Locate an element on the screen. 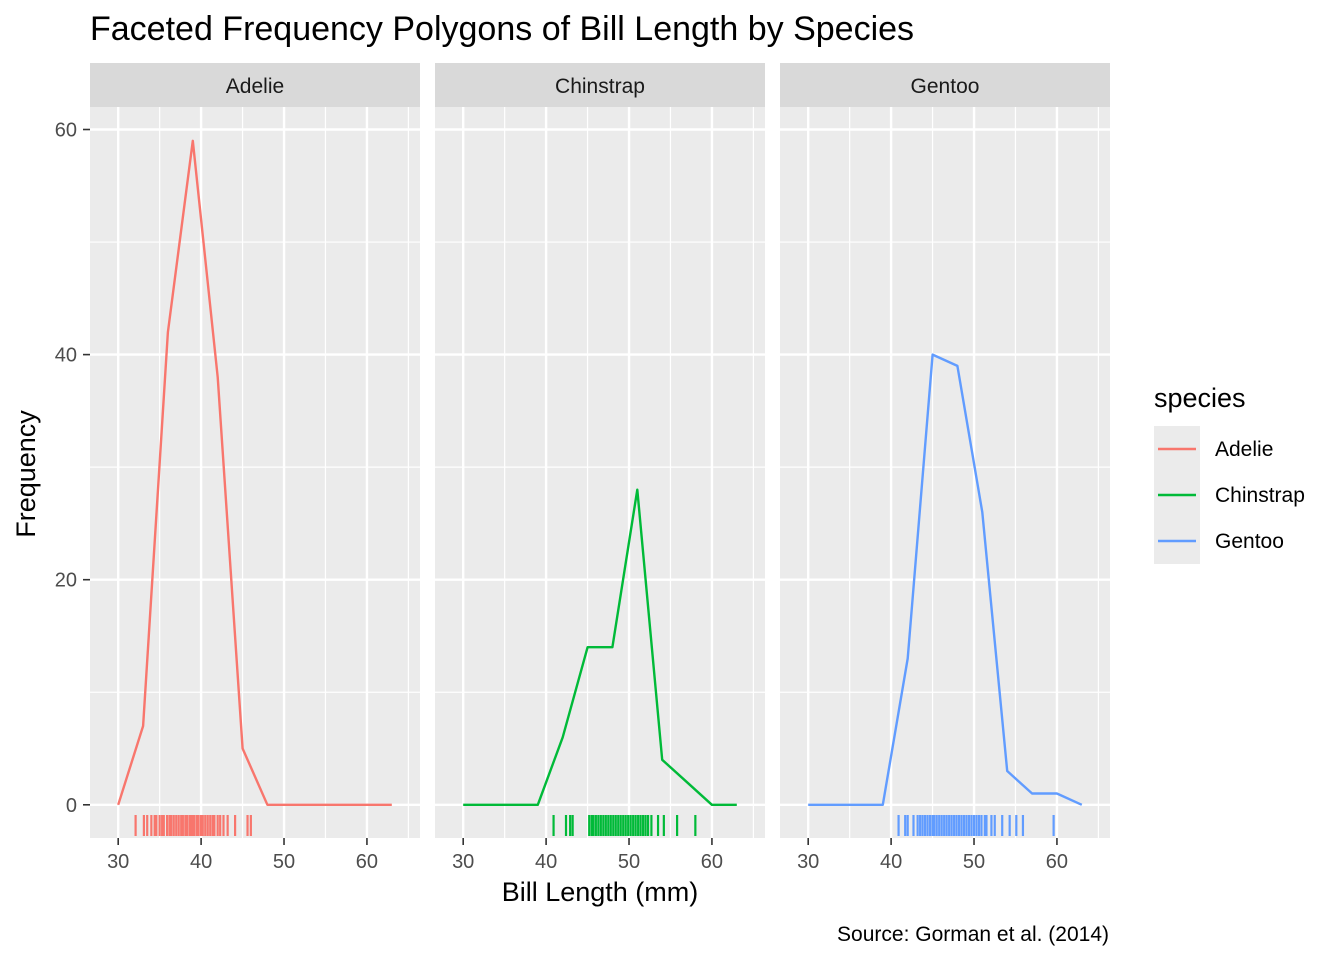  y-tick-label: 60 is located at coordinates (66, 131).